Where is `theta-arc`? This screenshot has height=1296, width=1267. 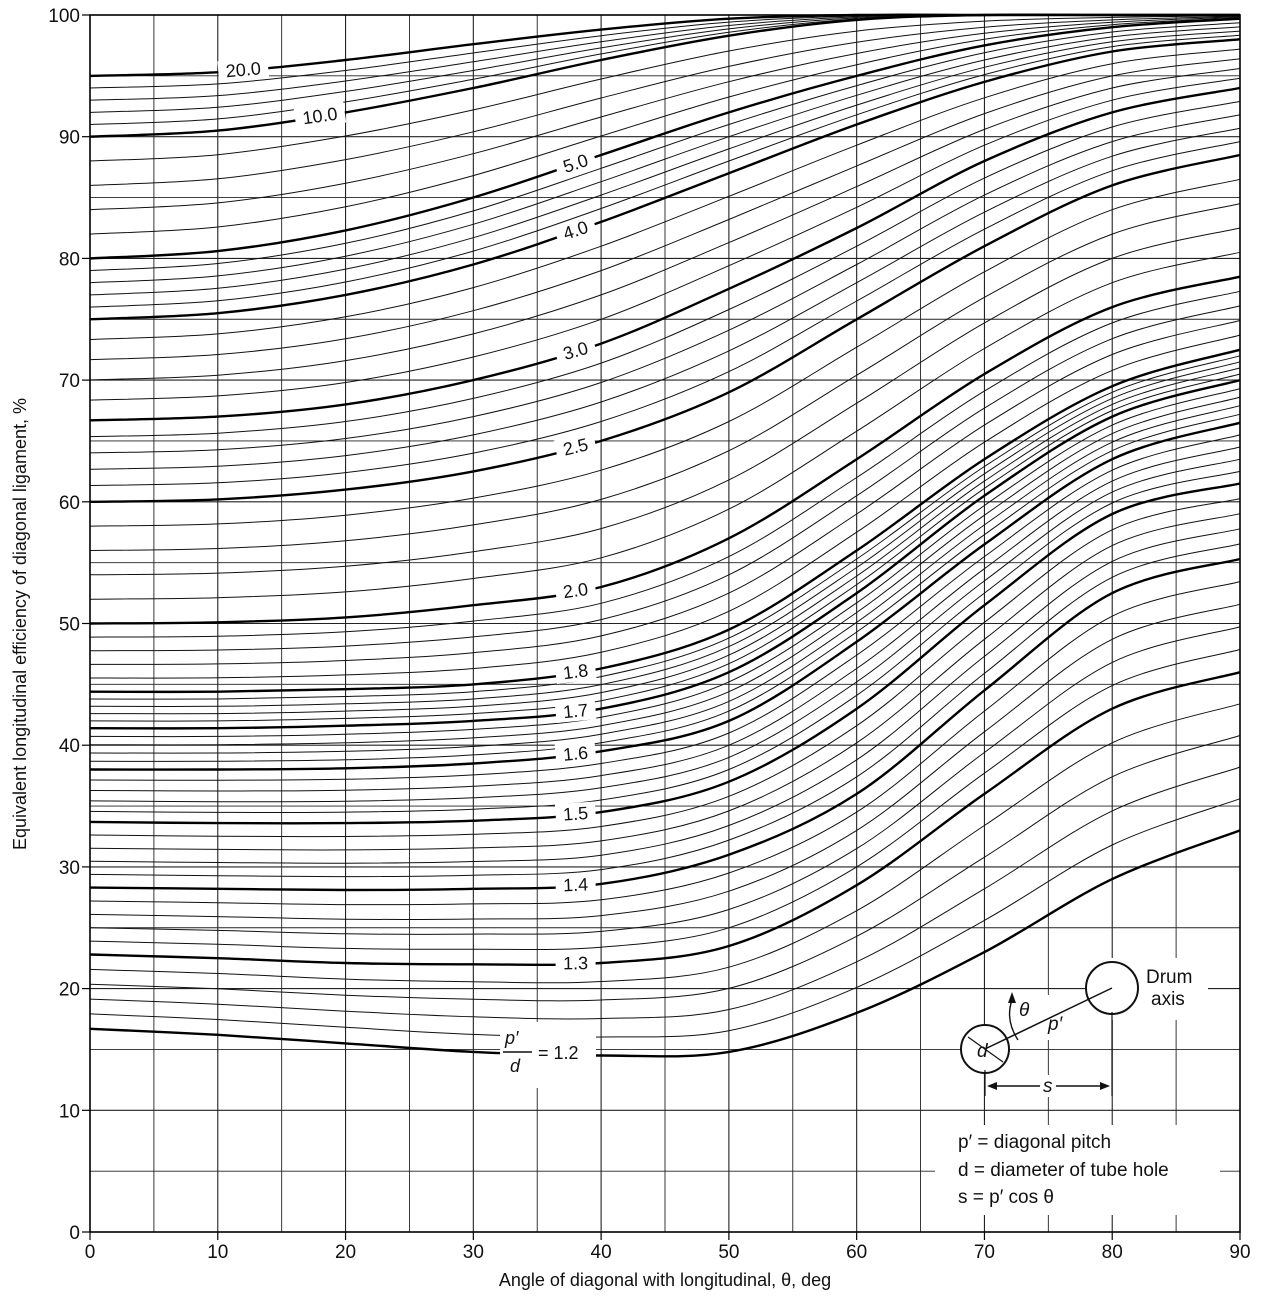 theta-arc is located at coordinates (1013, 1020).